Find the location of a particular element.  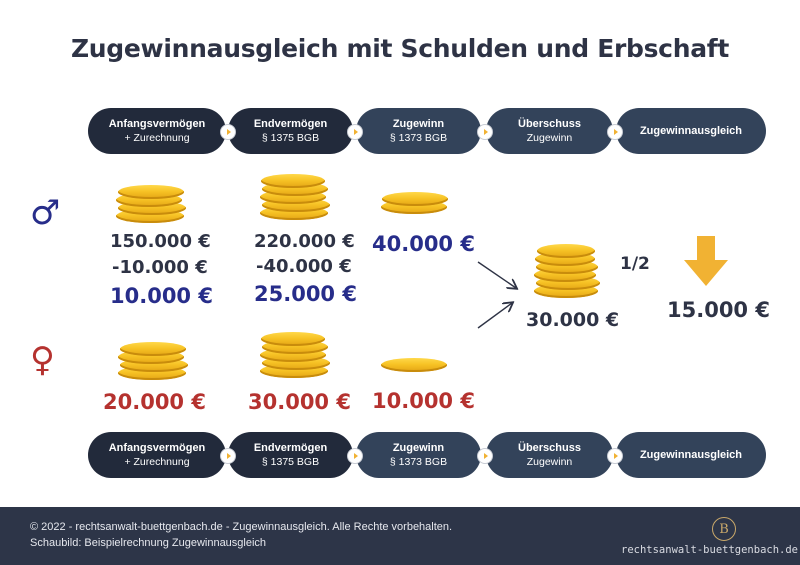

site-link: rechtsanwalt-buettgenbach.de is located at coordinates (710, 550).